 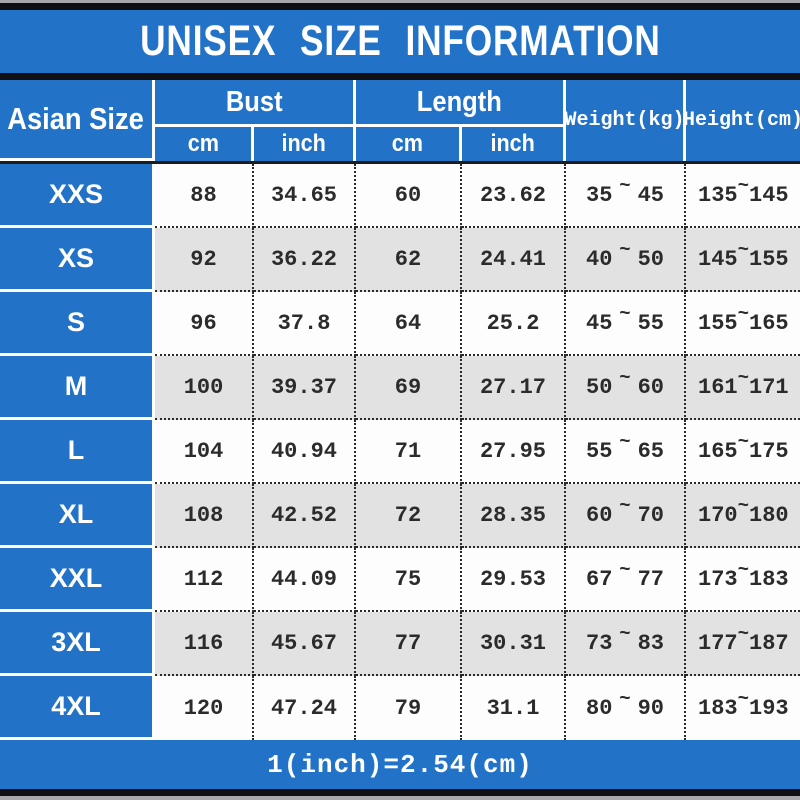 I want to click on range-min: 80, so click(x=599, y=708).